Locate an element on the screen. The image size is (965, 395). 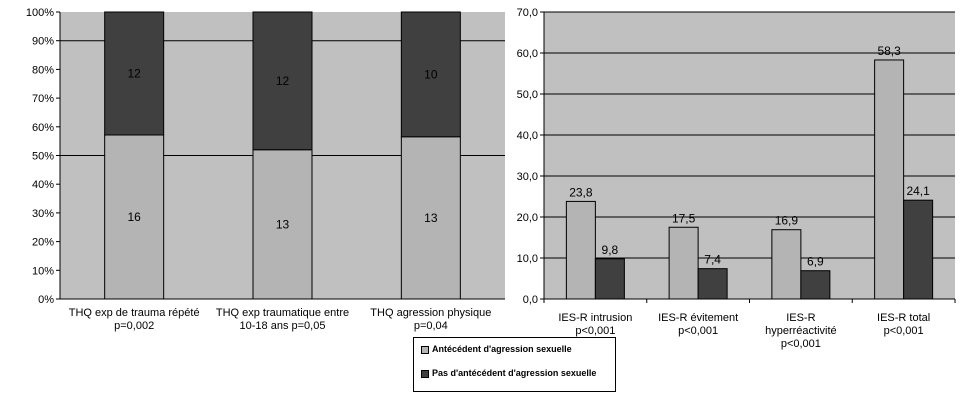
bar-segment-with-history is located at coordinates (430, 218).